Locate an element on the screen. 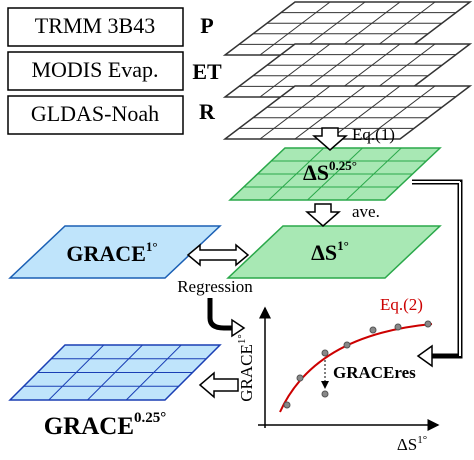 The image size is (474, 460). x-axis-label: ΔS1° is located at coordinates (412, 444).